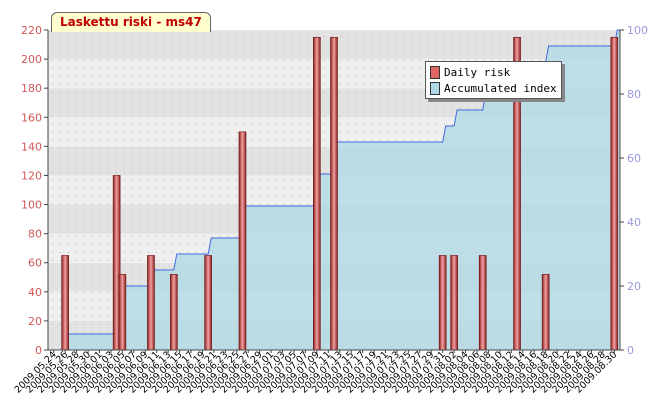  What do you see at coordinates (634, 158) in the screenshot?
I see `y-right-tick-label: 60` at bounding box center [634, 158].